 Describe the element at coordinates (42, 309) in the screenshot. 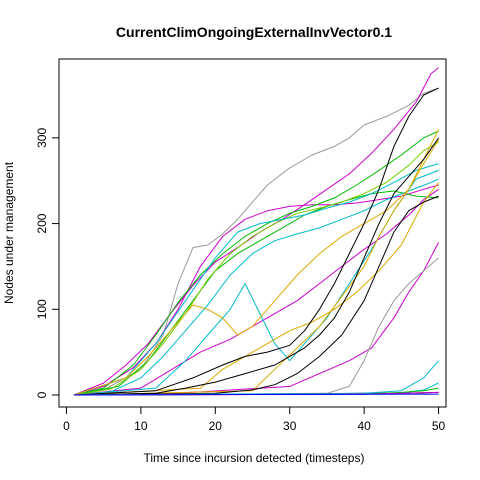

I see `y-tick-label: 100` at that location.